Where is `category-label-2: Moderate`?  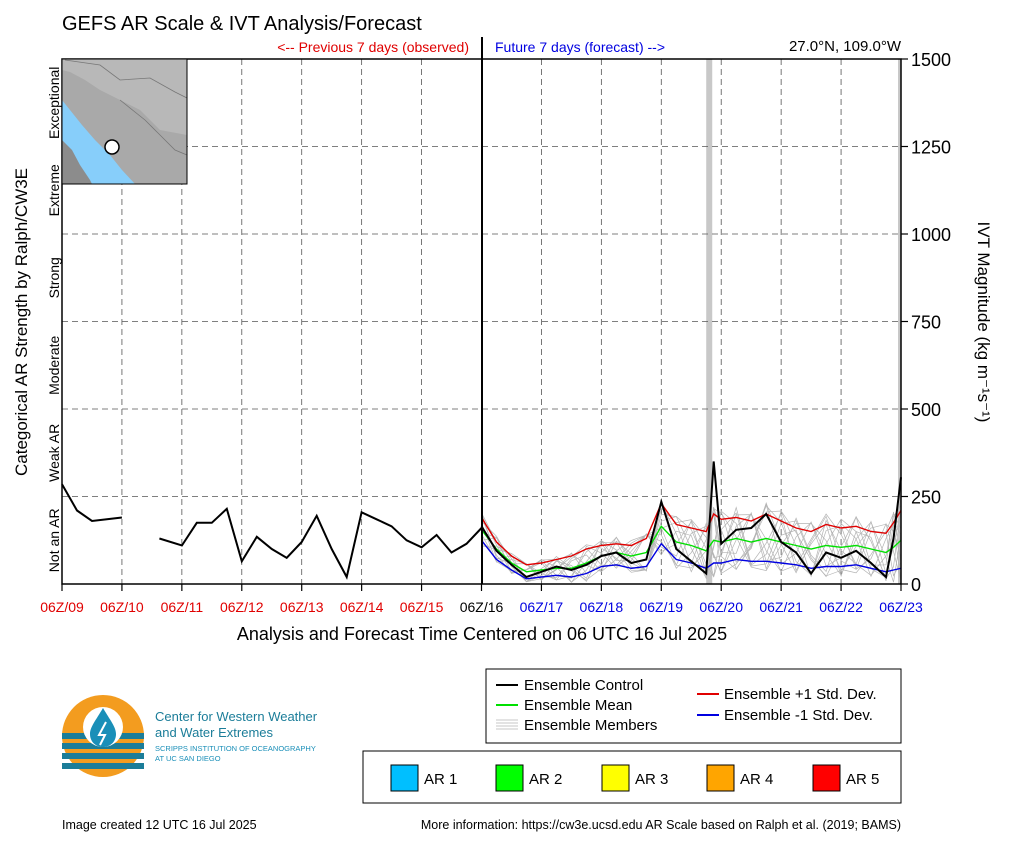
category-label-2: Moderate is located at coordinates (54, 365).